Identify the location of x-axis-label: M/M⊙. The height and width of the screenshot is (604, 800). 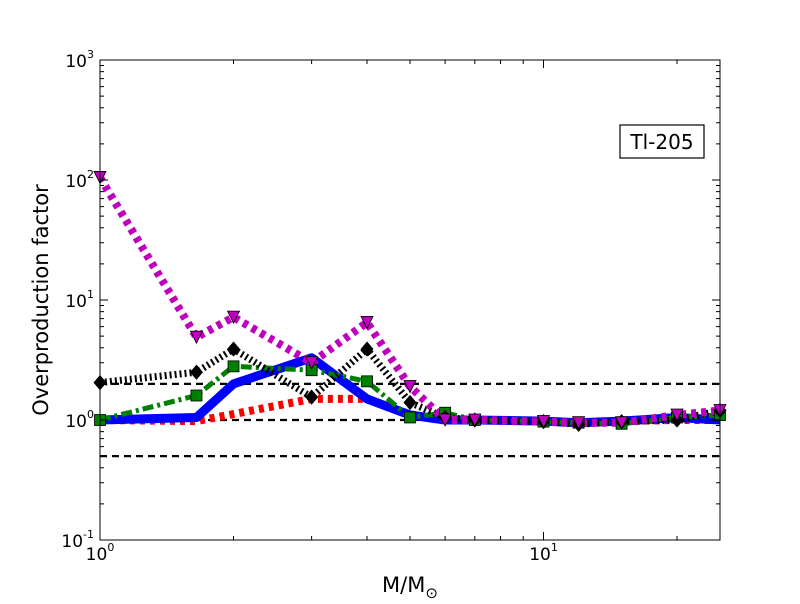
(410, 586).